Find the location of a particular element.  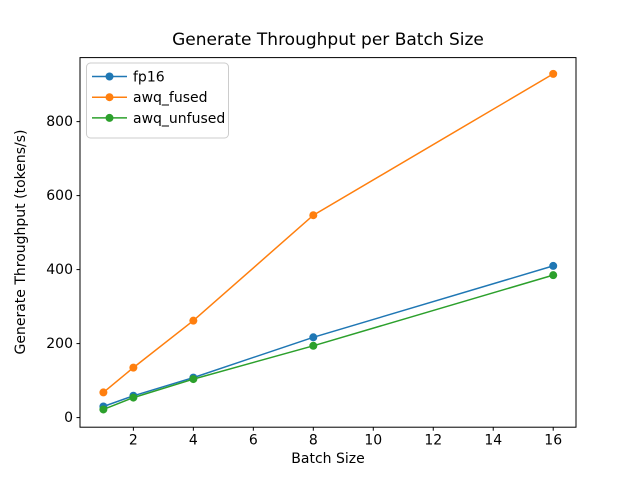

legend-label-awq_unfused: awq_unfused is located at coordinates (179, 119).